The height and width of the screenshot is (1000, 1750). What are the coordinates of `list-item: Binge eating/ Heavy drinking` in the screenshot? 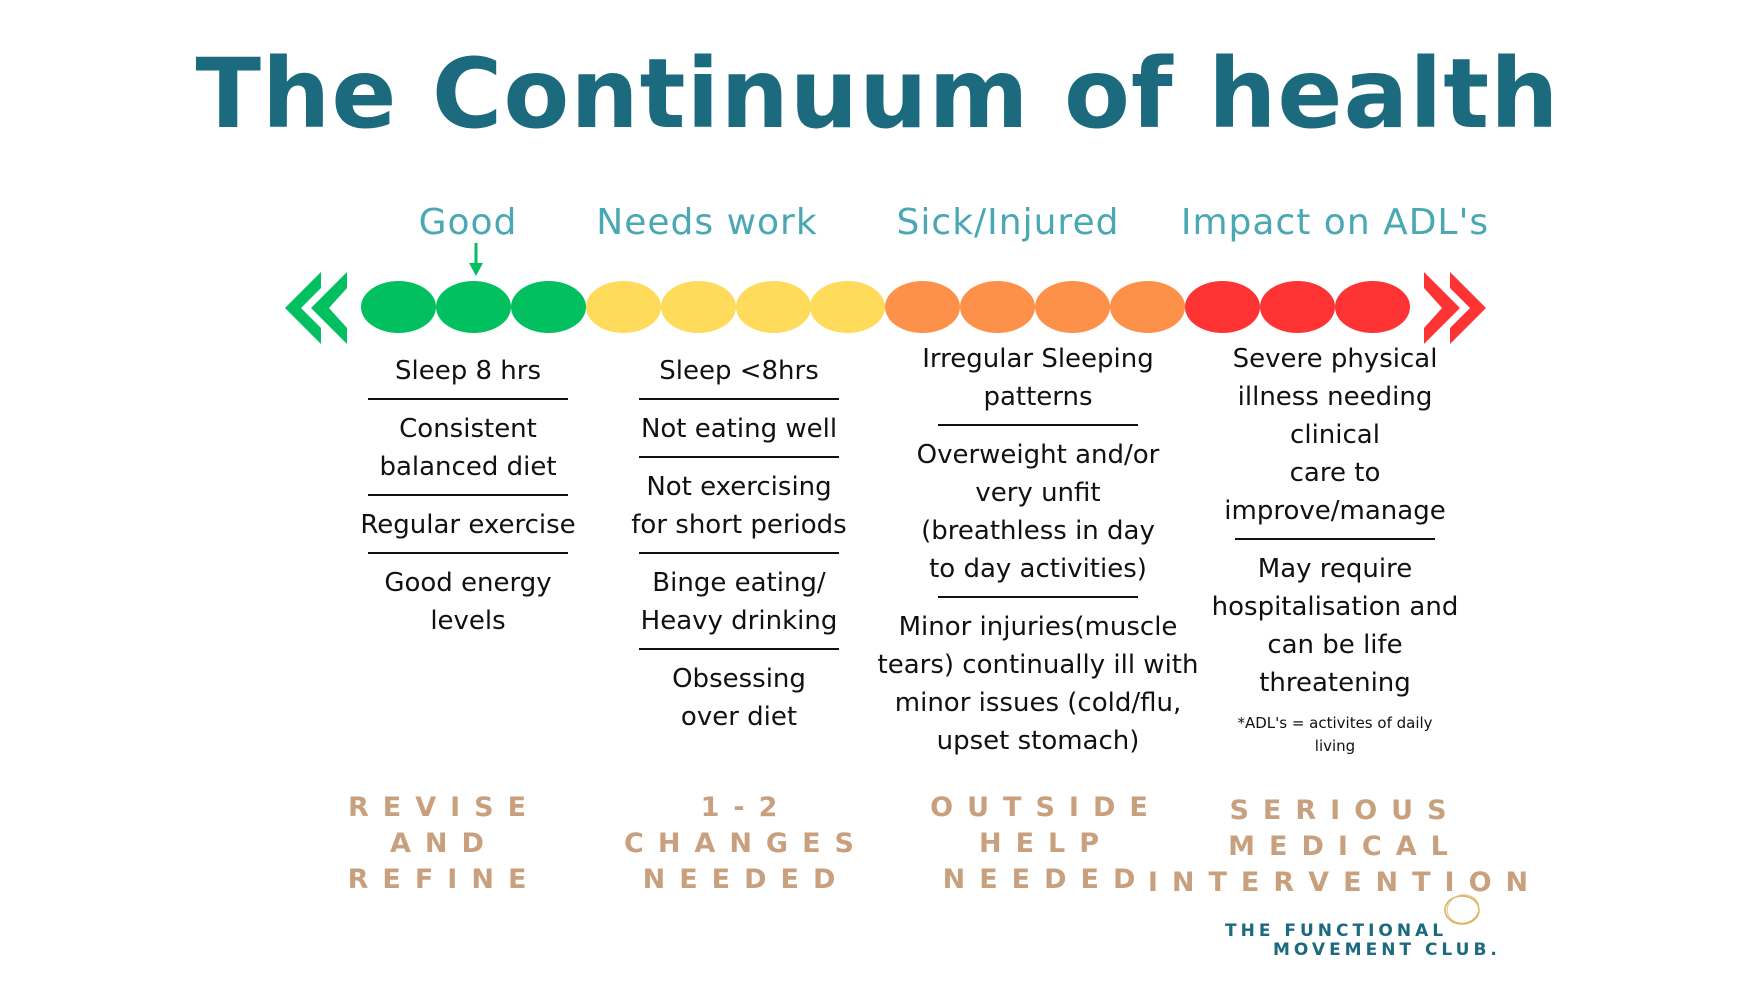 It's located at (739, 602).